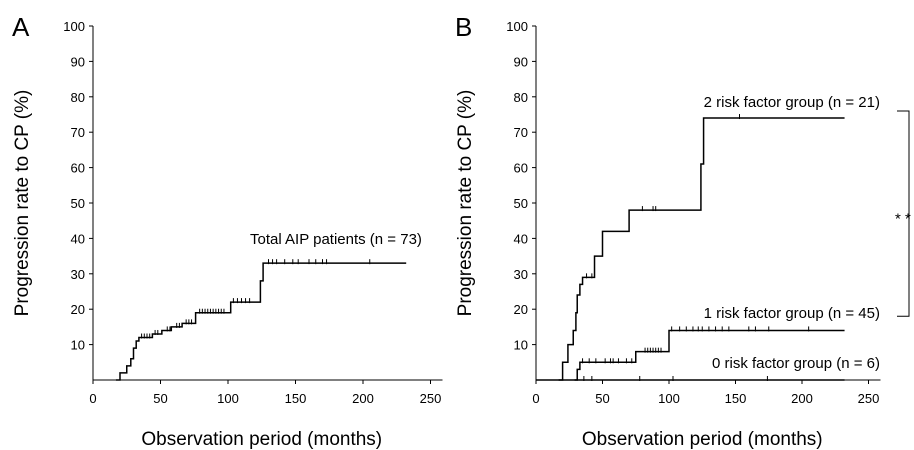 The image size is (914, 450). I want to click on panel-label: A, so click(21, 27).